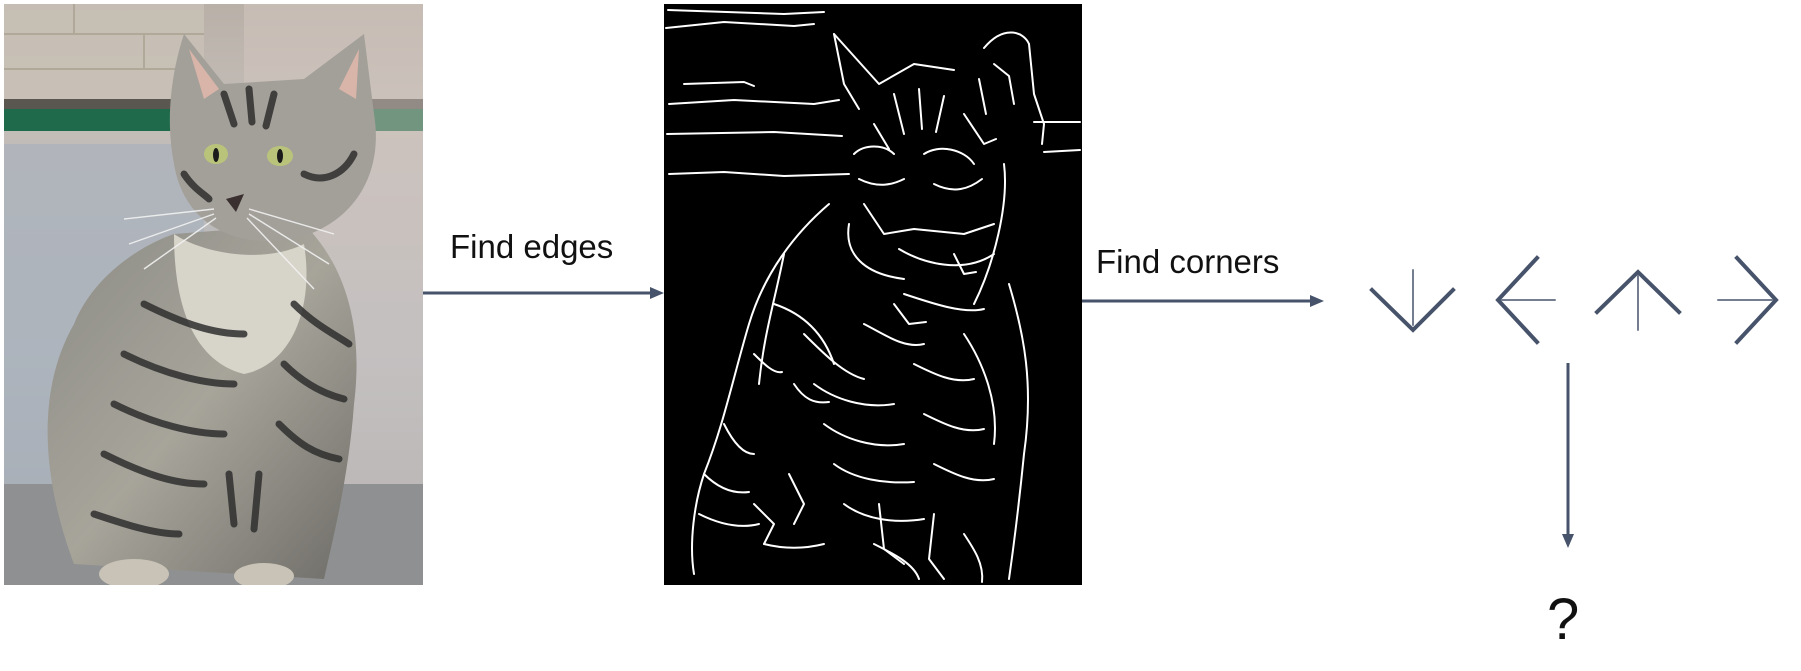 The height and width of the screenshot is (671, 1801). Describe the element at coordinates (532, 246) in the screenshot. I see `find-edges-label: Find edges` at that location.